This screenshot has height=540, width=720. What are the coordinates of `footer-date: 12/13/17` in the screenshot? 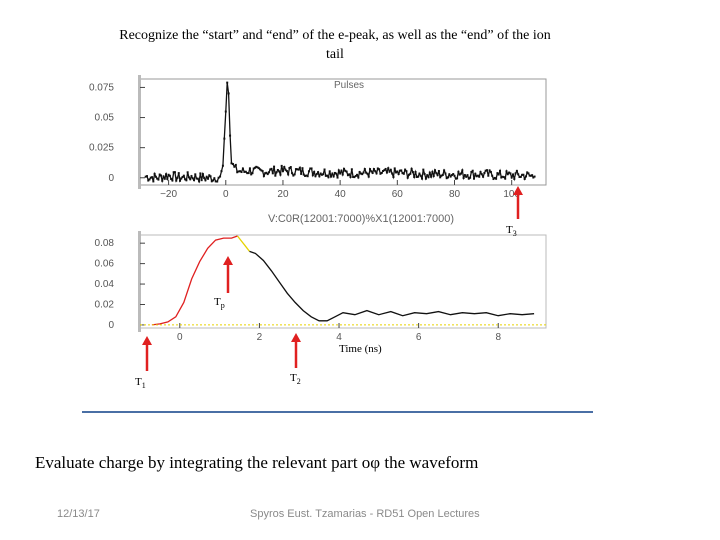 It's located at (78, 514).